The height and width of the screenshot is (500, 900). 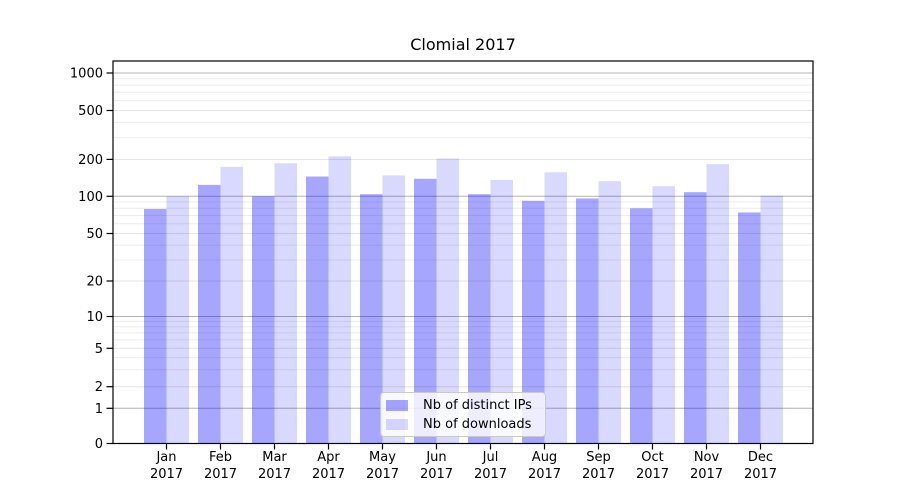 What do you see at coordinates (285, 303) in the screenshot?
I see `bar-mar-downloads` at bounding box center [285, 303].